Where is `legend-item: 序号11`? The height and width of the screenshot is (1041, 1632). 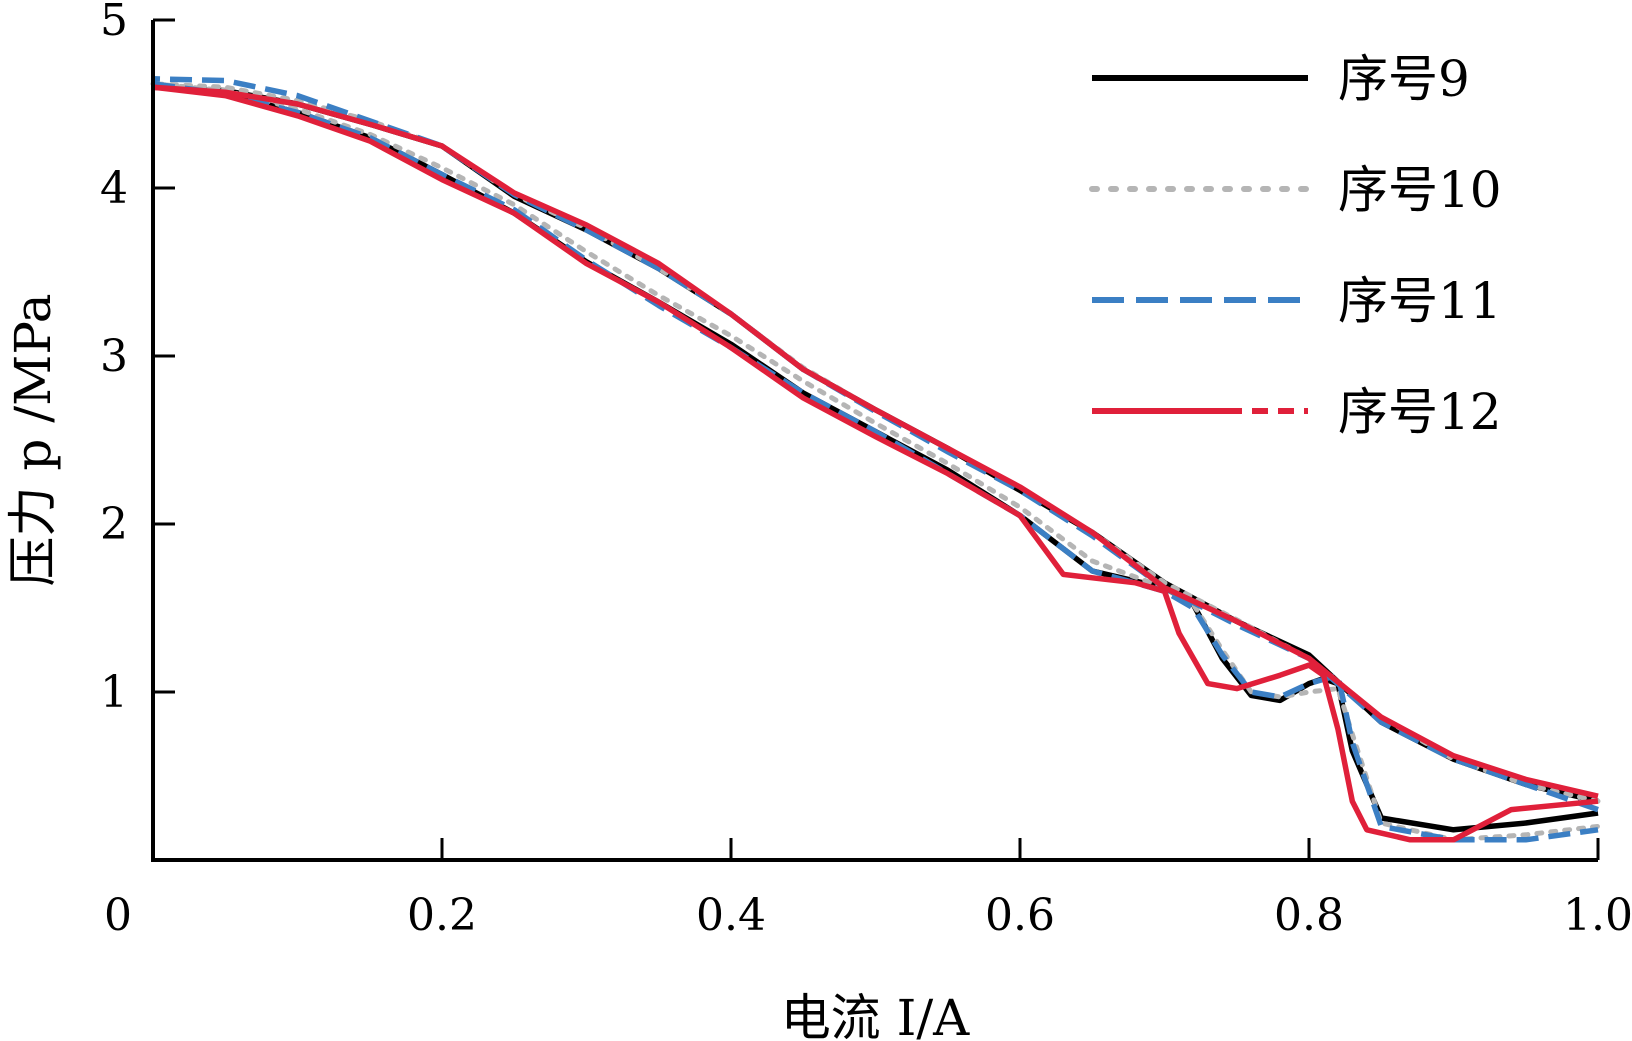
legend-item: 序号11 is located at coordinates (1297, 301).